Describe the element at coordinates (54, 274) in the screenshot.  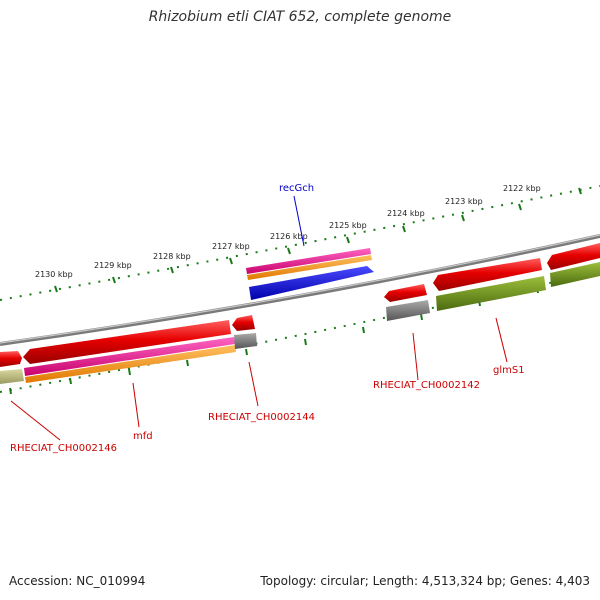
I see `tick-label-2130: 2130 kbp` at that location.